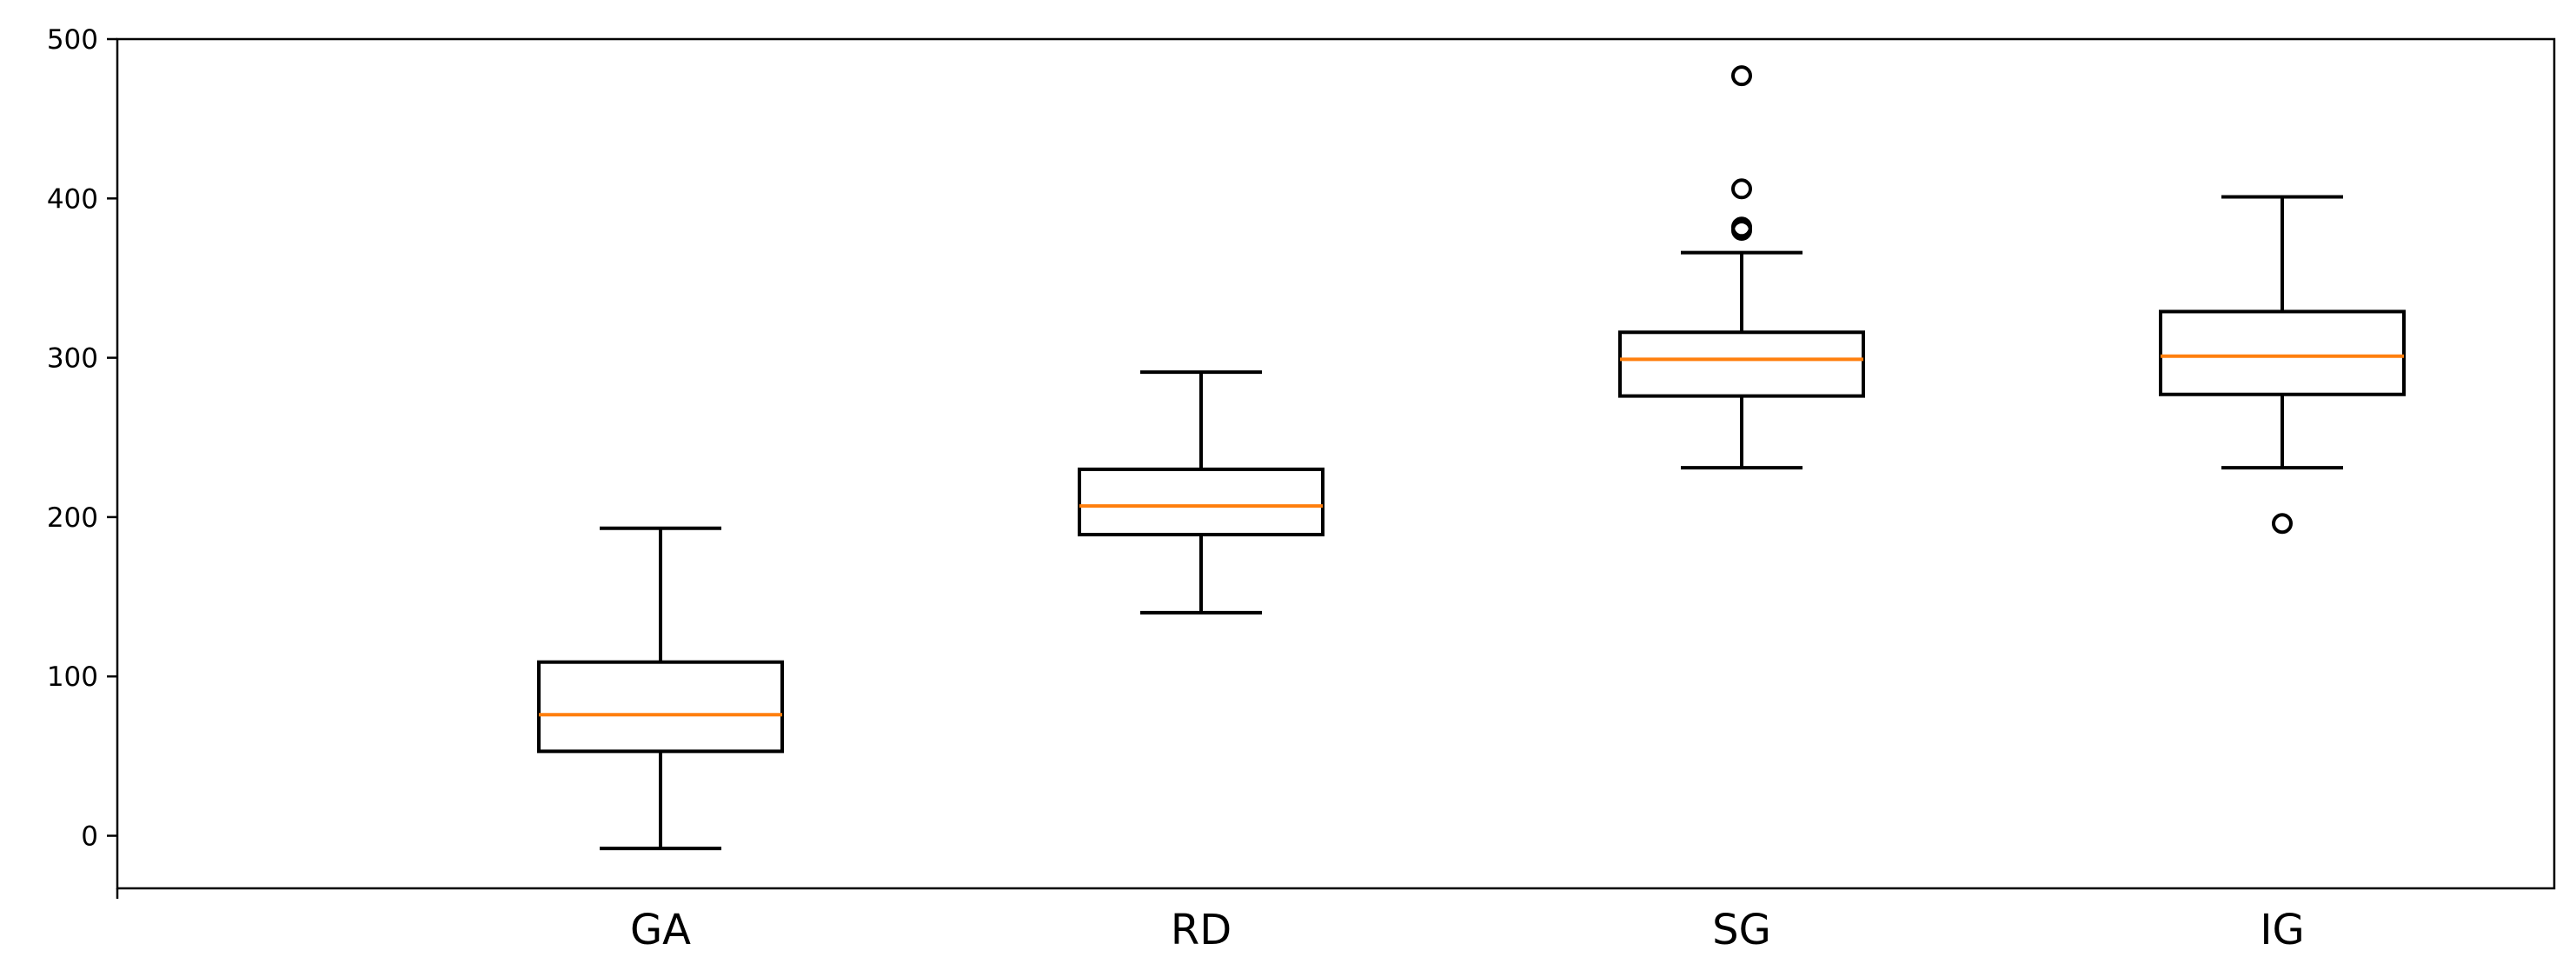 This screenshot has width=2576, height=977. I want to click on y-axis: 0 100 200 300 400 500, so click(82, 439).